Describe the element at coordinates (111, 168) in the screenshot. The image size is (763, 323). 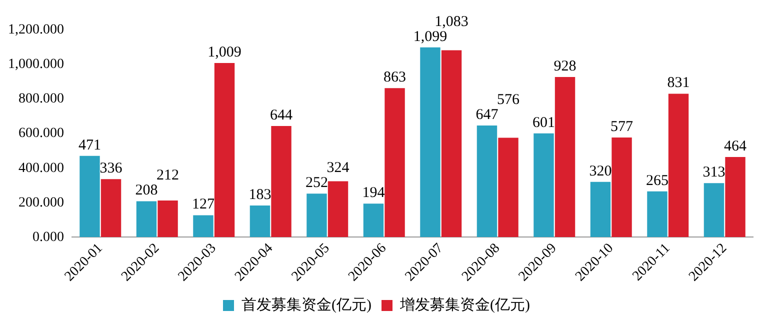
I see `data-label: 336` at that location.